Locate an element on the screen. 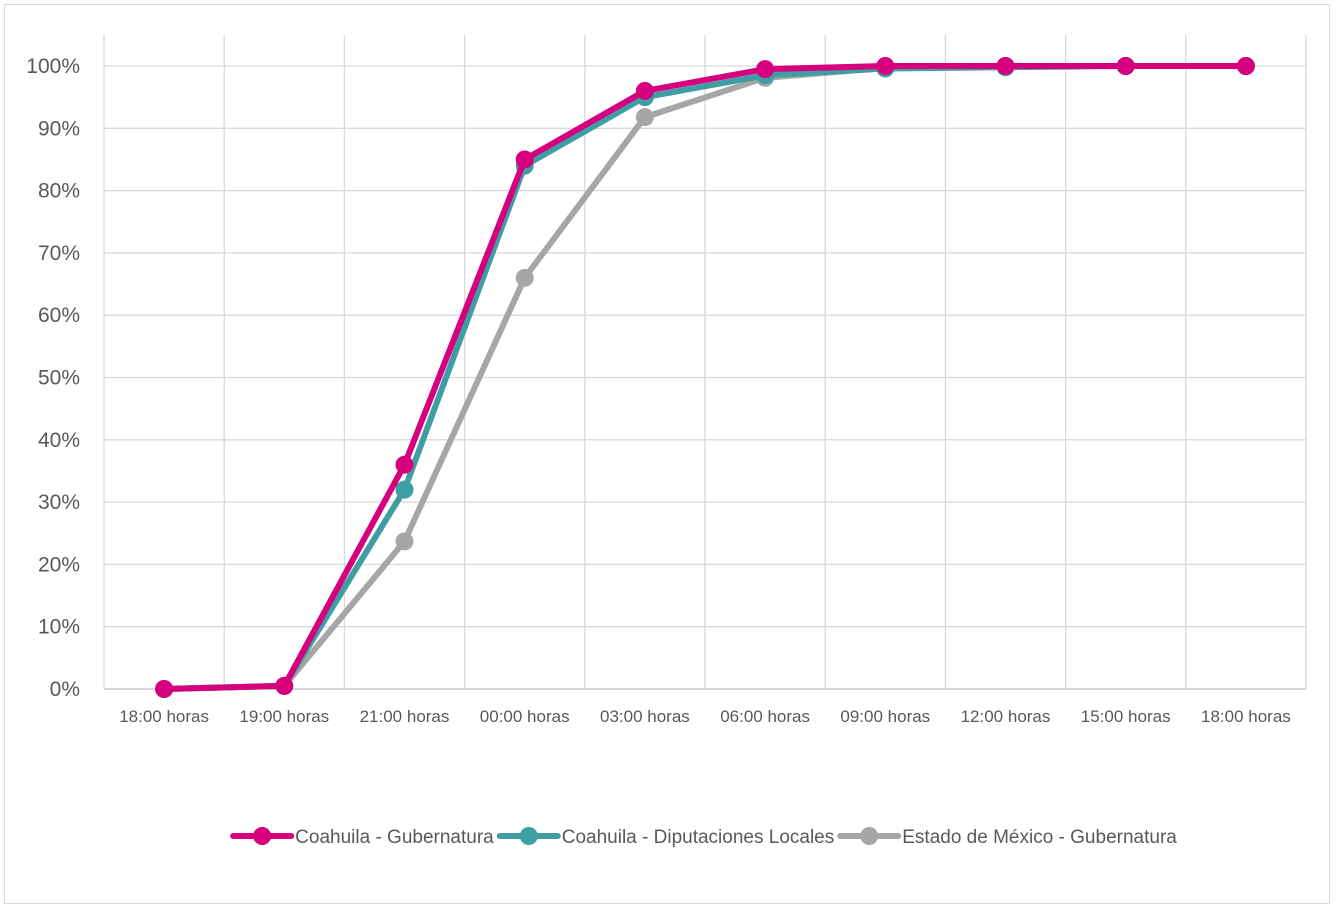 The height and width of the screenshot is (904, 1335). legend-item: Coahuila - Gubernatura is located at coordinates (362, 837).